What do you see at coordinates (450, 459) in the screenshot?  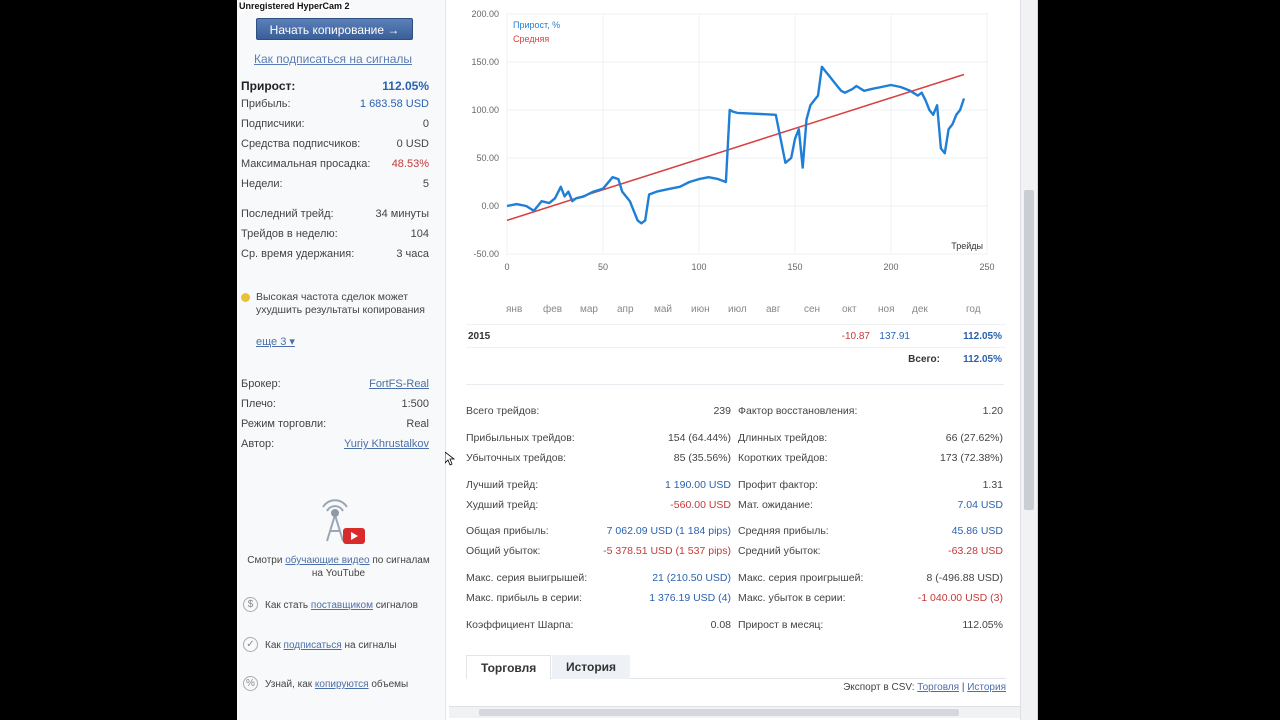 I see `mouse-cursor-icon` at bounding box center [450, 459].